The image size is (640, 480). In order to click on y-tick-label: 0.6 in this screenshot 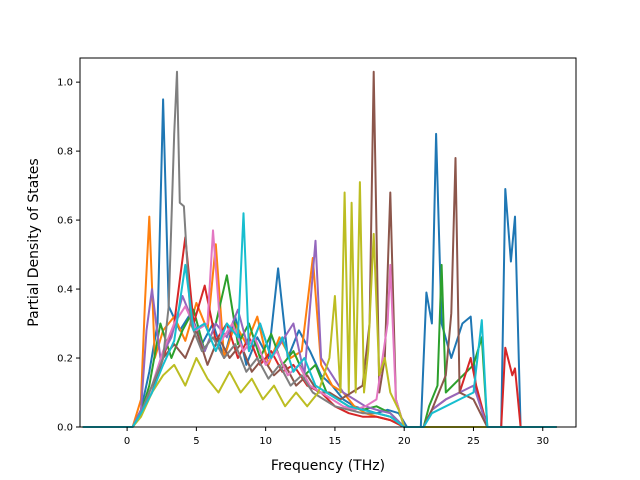, I will do `click(65, 221)`.